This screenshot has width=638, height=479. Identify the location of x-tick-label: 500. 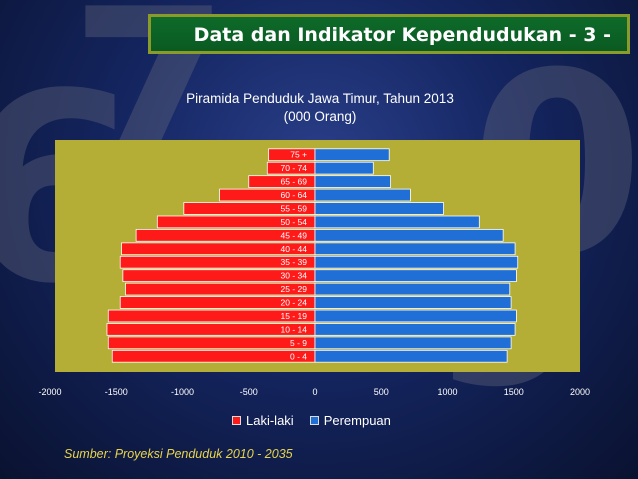
(381, 392).